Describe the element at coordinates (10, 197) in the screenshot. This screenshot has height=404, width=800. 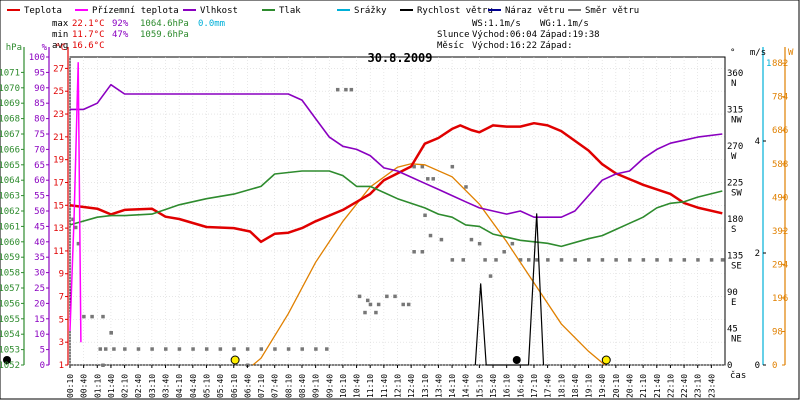
I see `axis-tick-label: 1063` at that location.